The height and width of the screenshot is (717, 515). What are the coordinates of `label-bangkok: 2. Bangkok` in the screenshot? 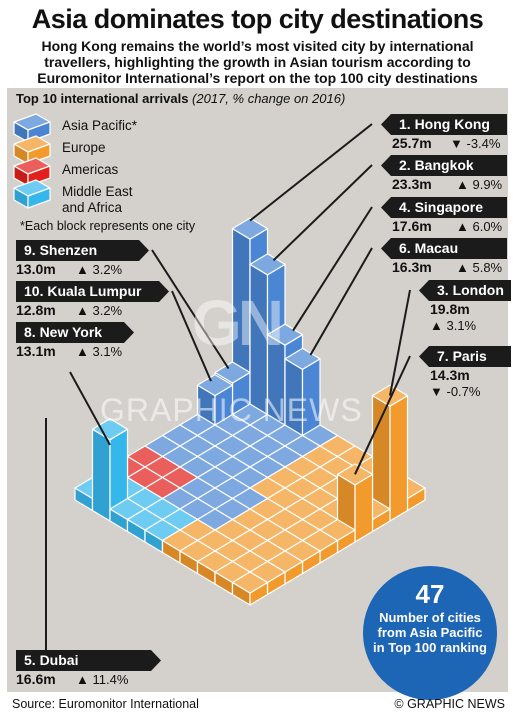 It's located at (444, 165).